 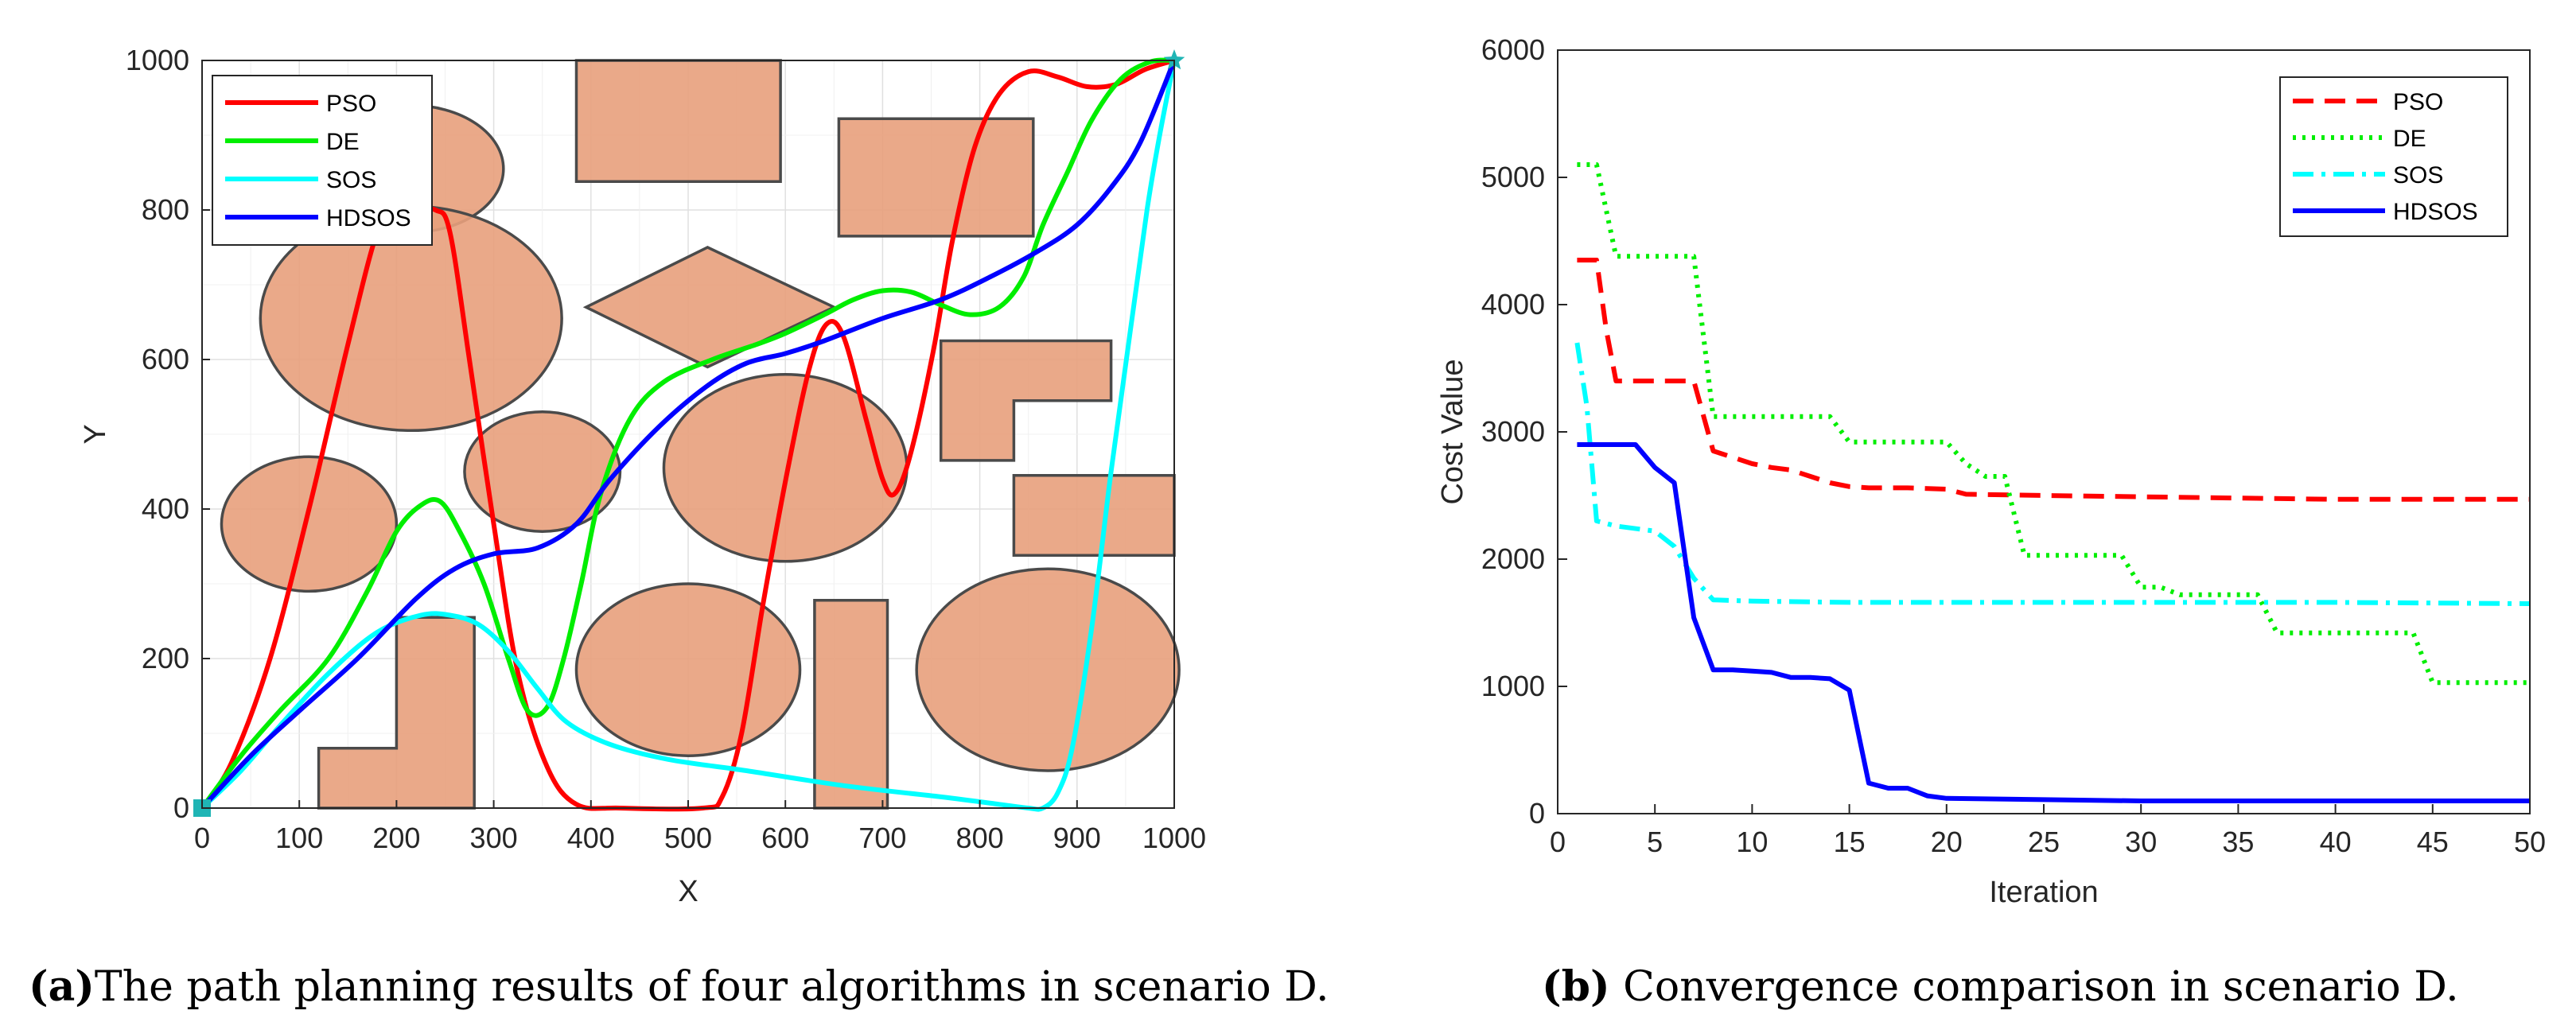 What do you see at coordinates (494, 838) in the screenshot?
I see `panel-a-xtick-label: 300` at bounding box center [494, 838].